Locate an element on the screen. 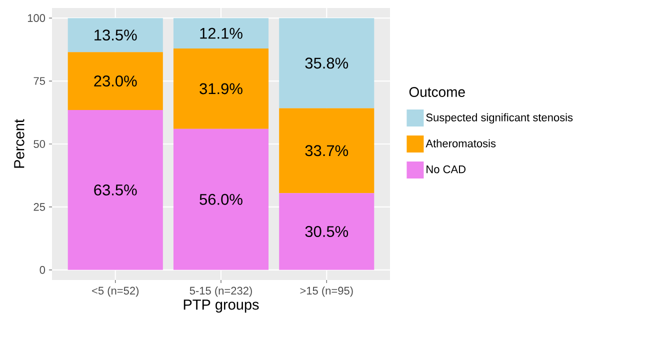 The width and height of the screenshot is (669, 346). legend-label: Suspected significant stenosis is located at coordinates (499, 118).